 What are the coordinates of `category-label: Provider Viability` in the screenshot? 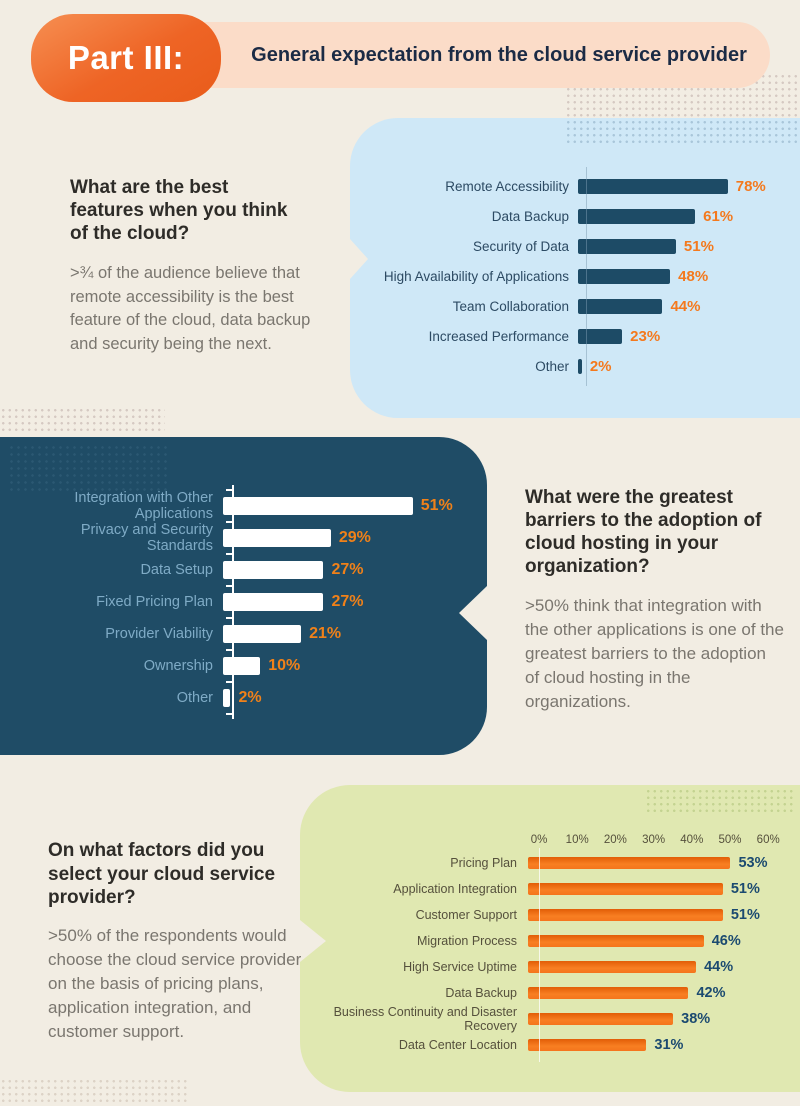 It's located at (159, 634).